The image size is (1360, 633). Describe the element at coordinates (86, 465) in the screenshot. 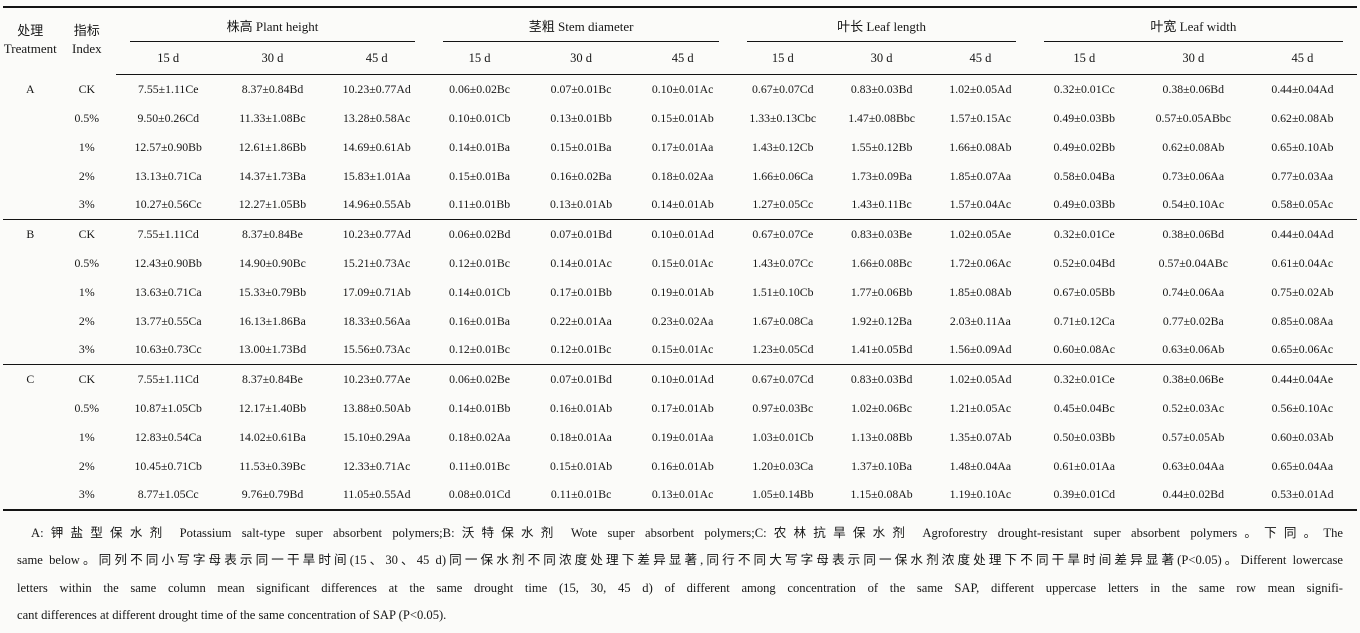

I see `index-label: 2%` at that location.